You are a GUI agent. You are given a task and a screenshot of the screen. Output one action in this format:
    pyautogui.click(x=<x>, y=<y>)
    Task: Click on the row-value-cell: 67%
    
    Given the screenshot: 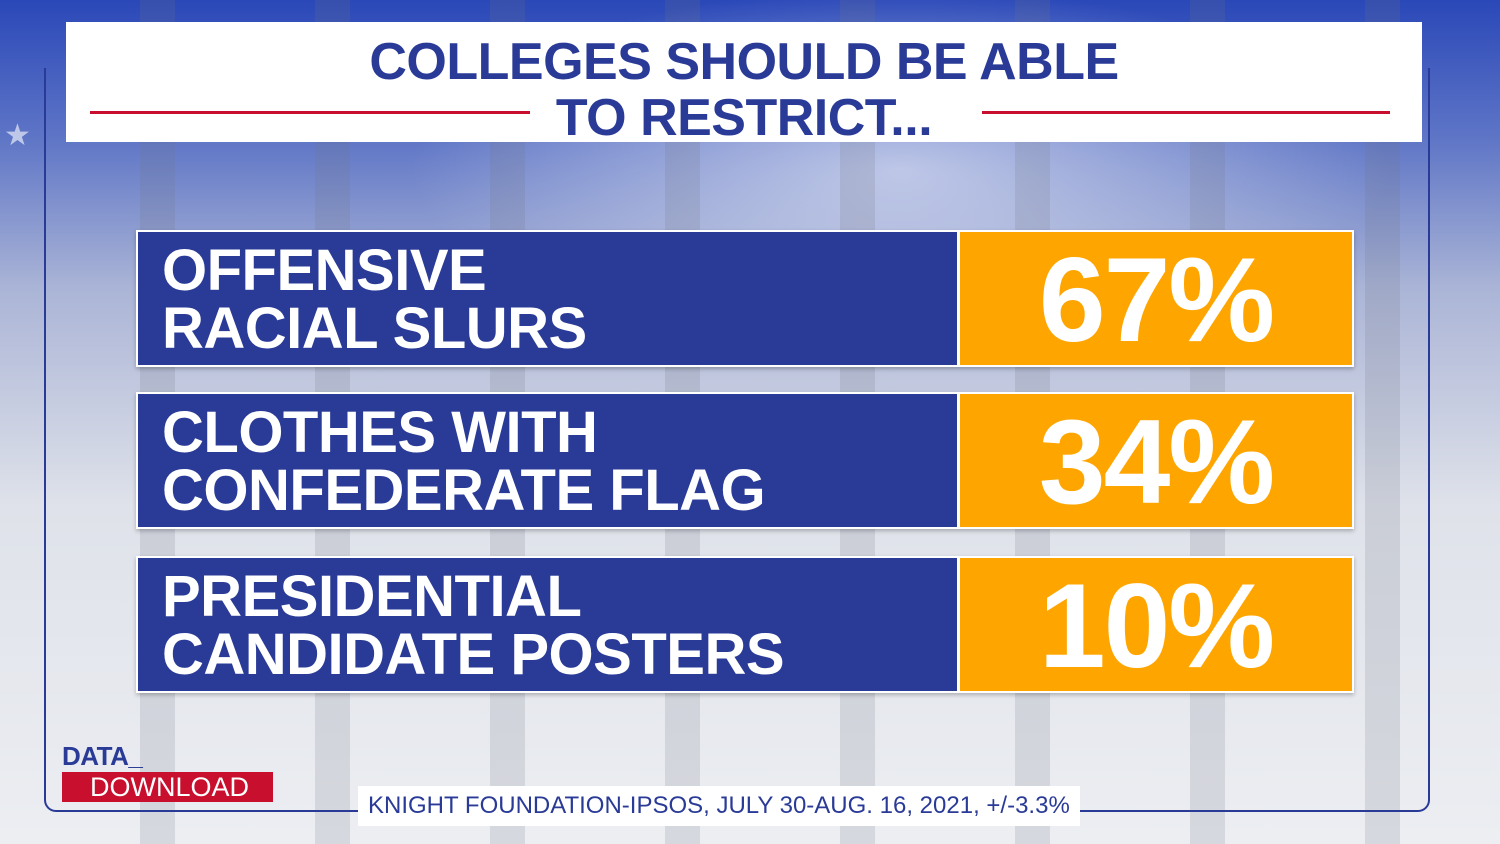 What is the action you would take?
    pyautogui.click(x=1156, y=298)
    